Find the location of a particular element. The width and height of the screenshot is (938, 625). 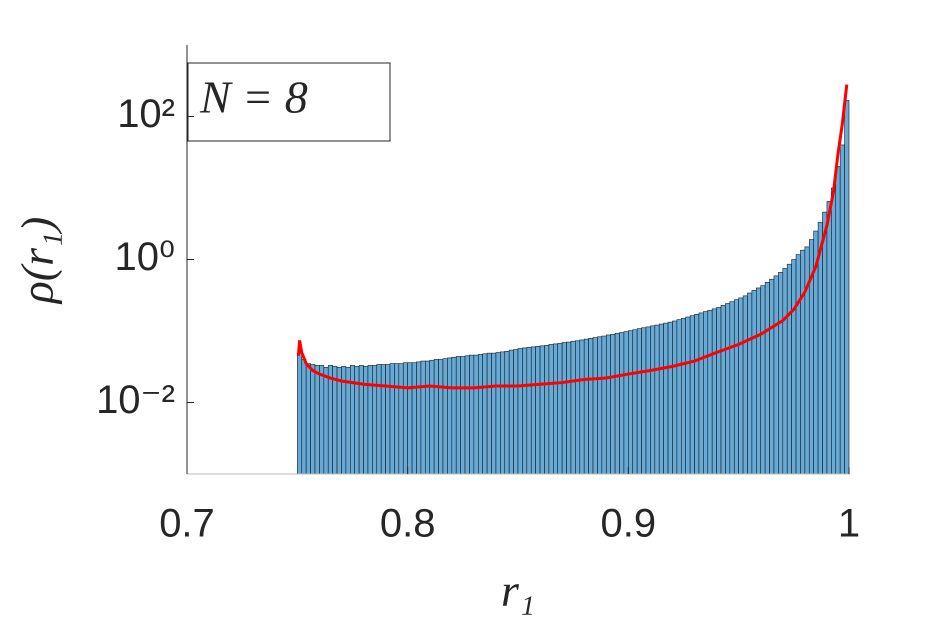

y-tick-label: 10² is located at coordinates (146, 114).